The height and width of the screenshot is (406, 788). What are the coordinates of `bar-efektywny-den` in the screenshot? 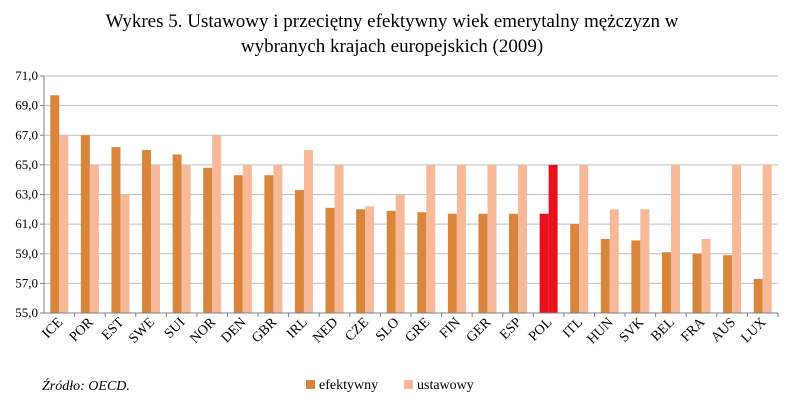 It's located at (238, 244).